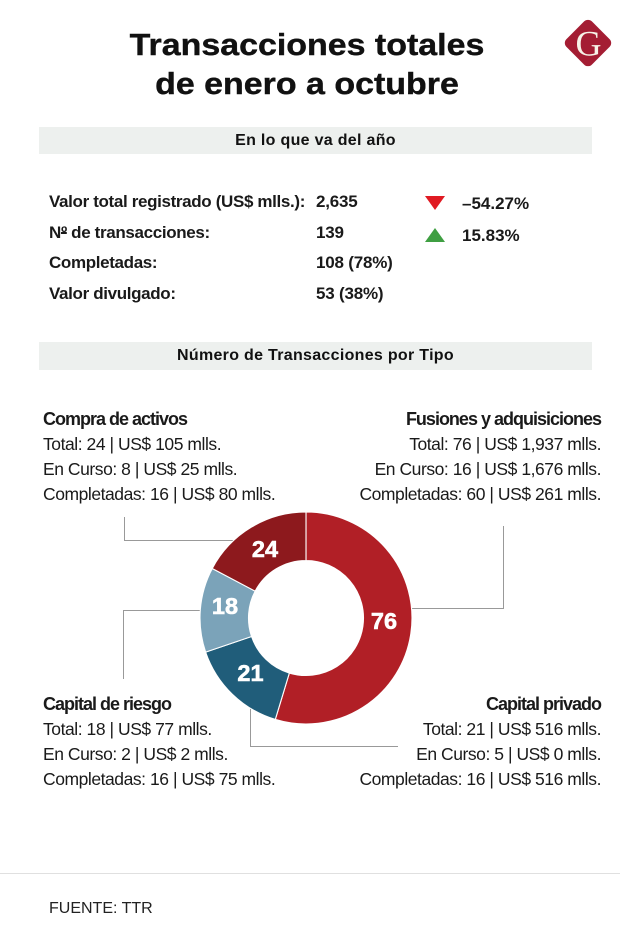 This screenshot has width=620, height=939. Describe the element at coordinates (589, 44) in the screenshot. I see `svg-text: G` at that location.